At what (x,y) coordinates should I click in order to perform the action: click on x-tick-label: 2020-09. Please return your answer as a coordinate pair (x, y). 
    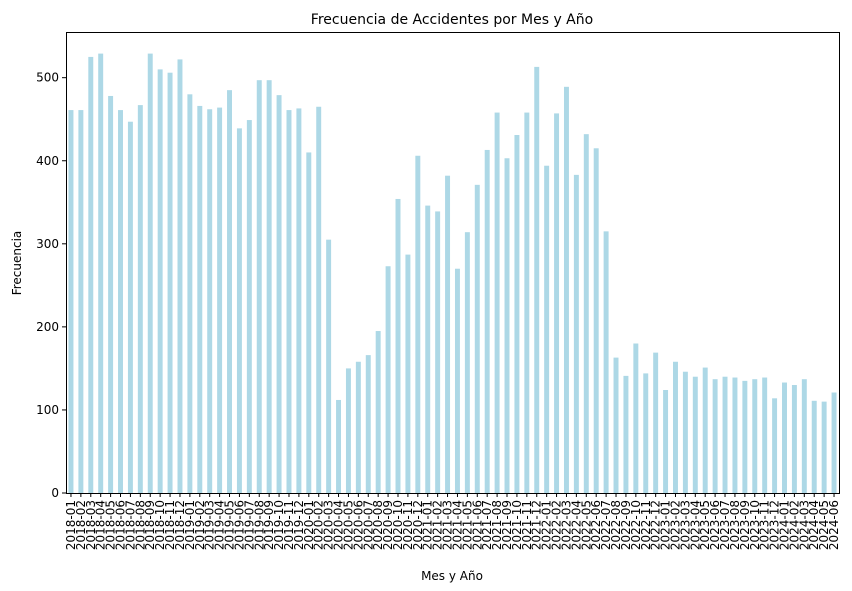
    Looking at the image, I should click on (388, 525).